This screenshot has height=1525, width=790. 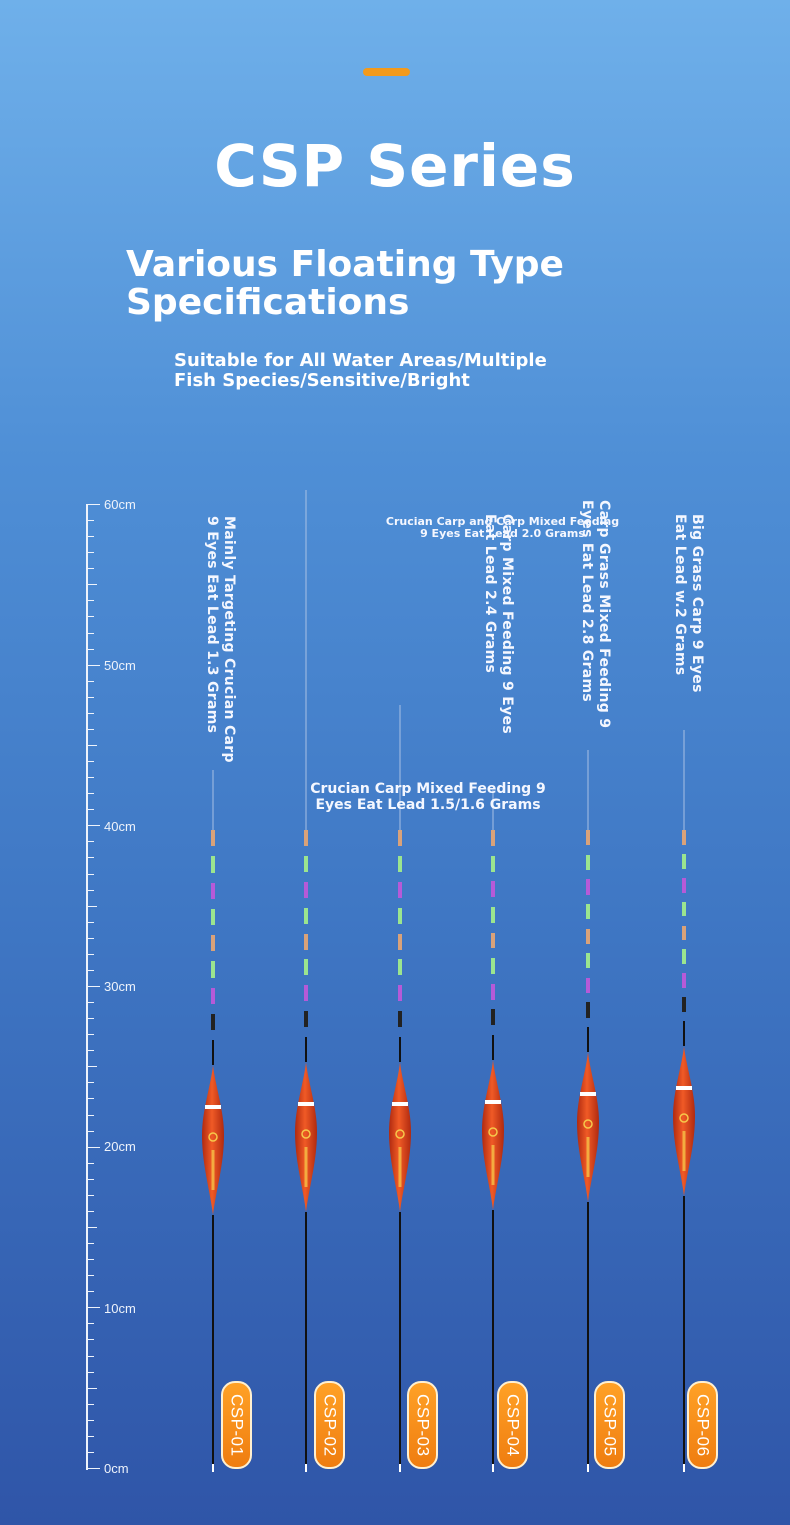 I want to click on page-subtitle: Various Floating Type Specifications, so click(x=345, y=283).